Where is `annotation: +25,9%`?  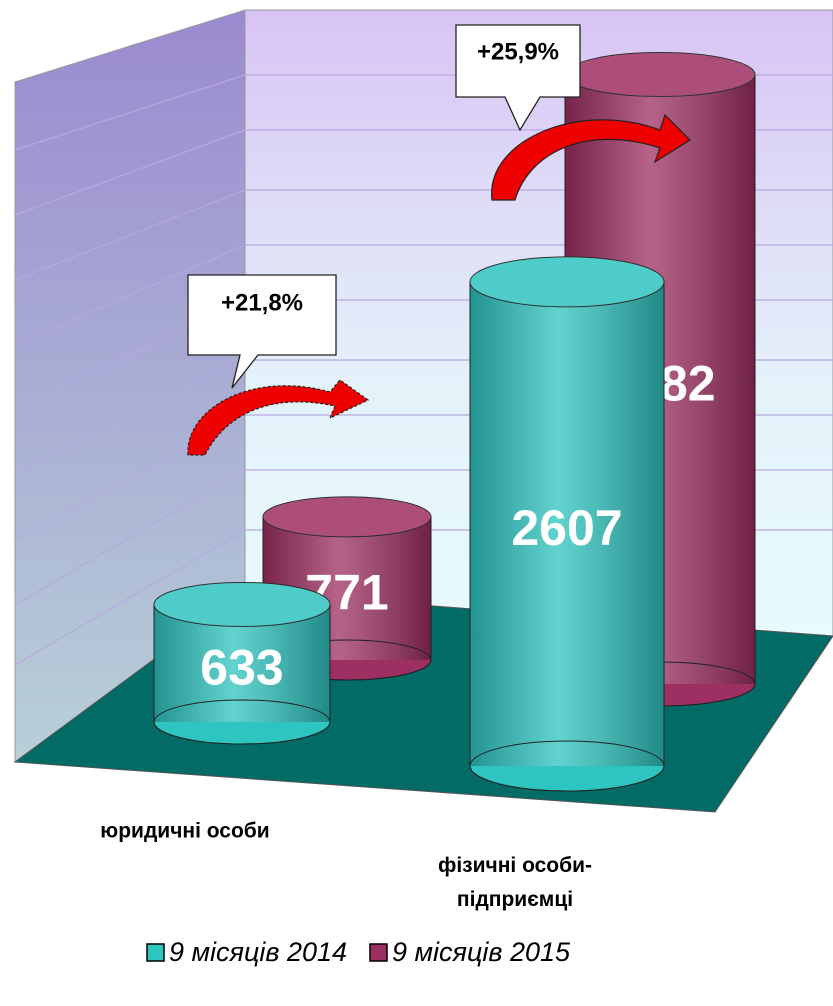
annotation: +25,9% is located at coordinates (518, 51).